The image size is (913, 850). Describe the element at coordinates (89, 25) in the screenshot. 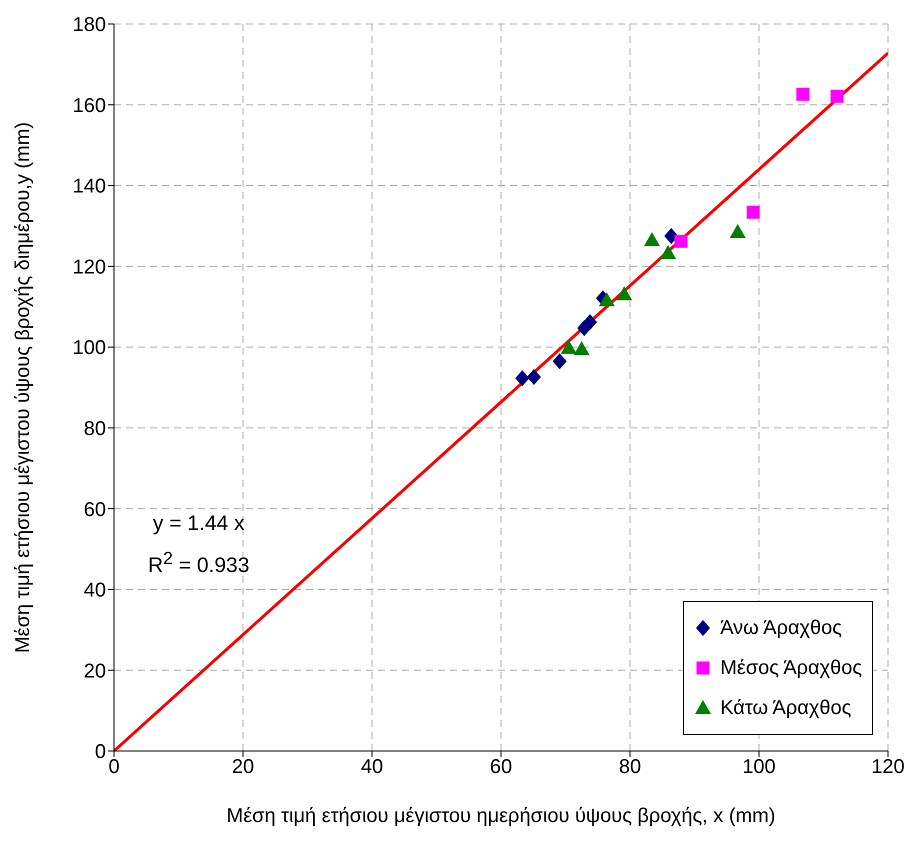

I see `y-tick-label: 180` at that location.